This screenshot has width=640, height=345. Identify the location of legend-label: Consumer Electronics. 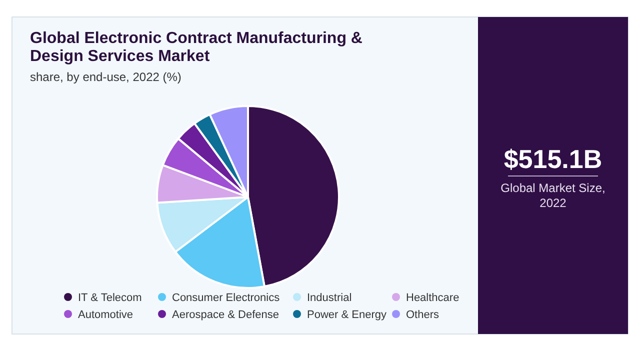
(226, 298).